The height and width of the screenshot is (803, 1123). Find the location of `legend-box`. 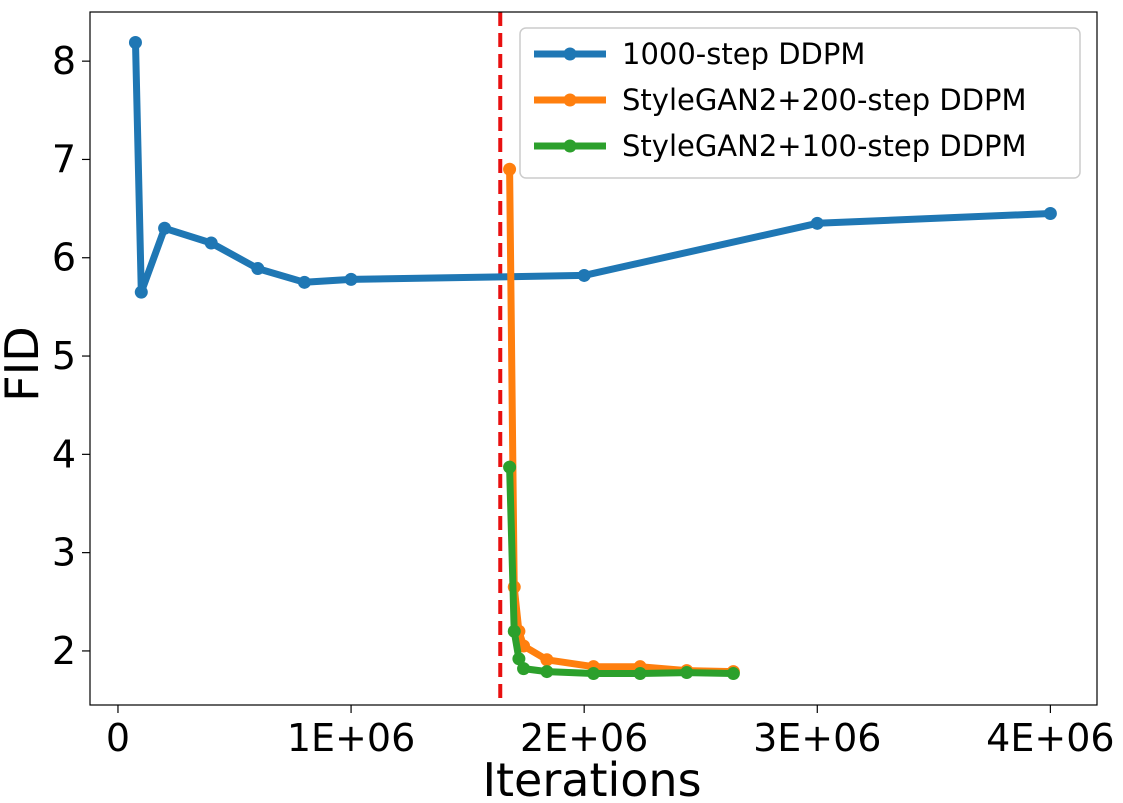

legend-box is located at coordinates (800, 103).